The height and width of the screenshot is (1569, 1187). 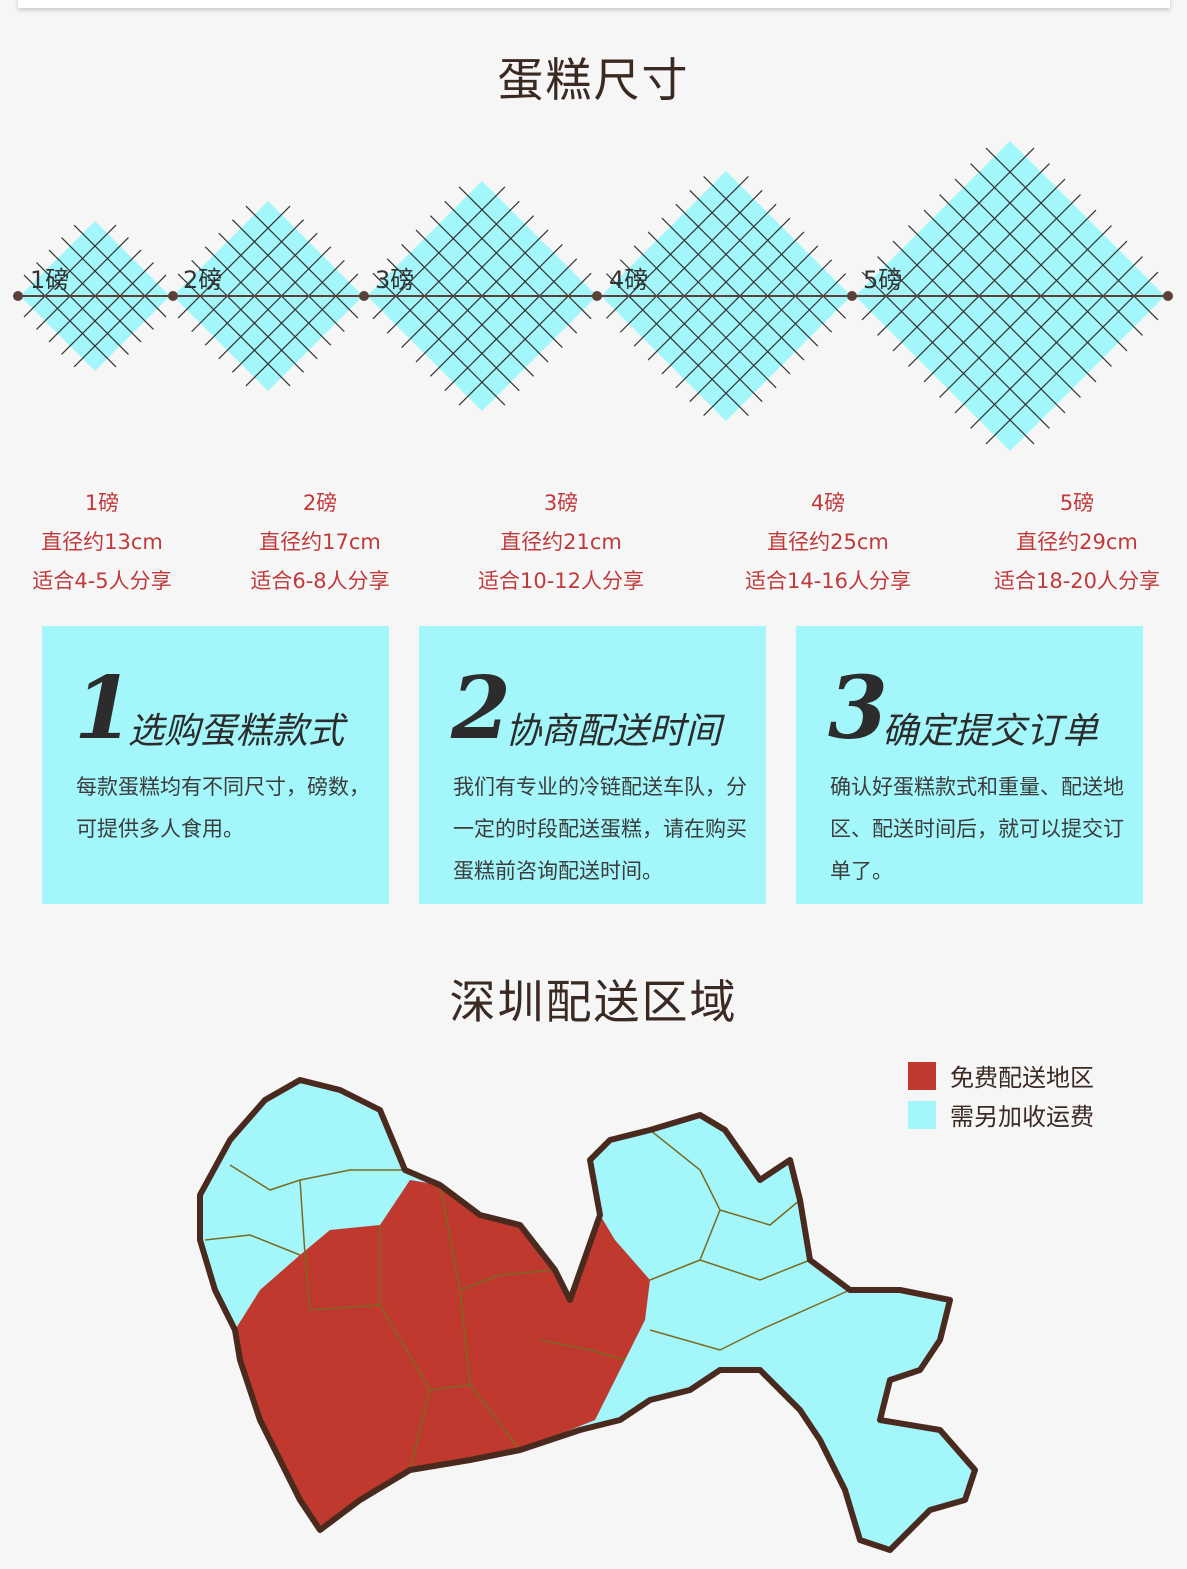 I want to click on diamond-label: 2磅, so click(x=202, y=280).